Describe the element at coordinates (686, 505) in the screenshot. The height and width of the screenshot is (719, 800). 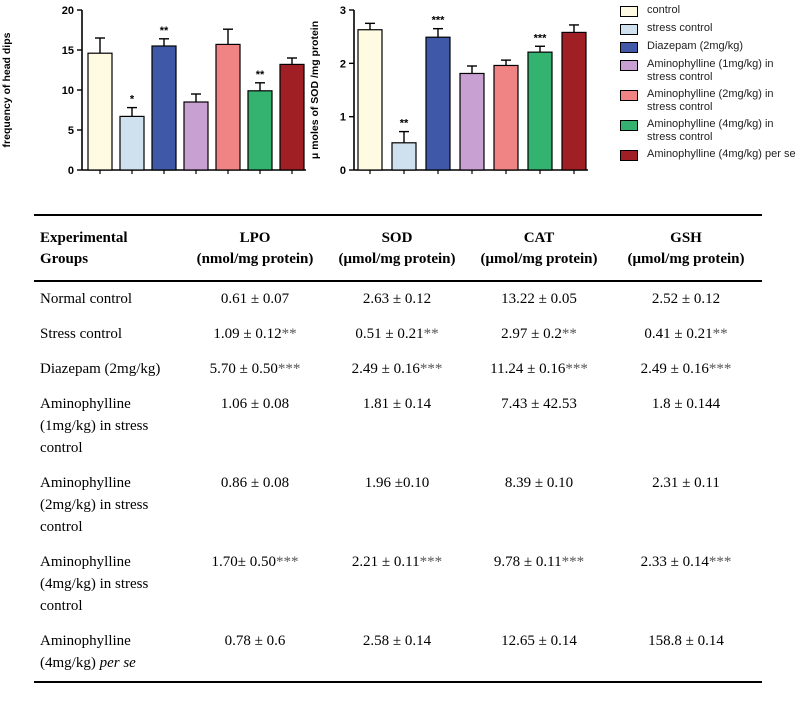
I see `value-cell: 2.31 ± 0.11` at that location.